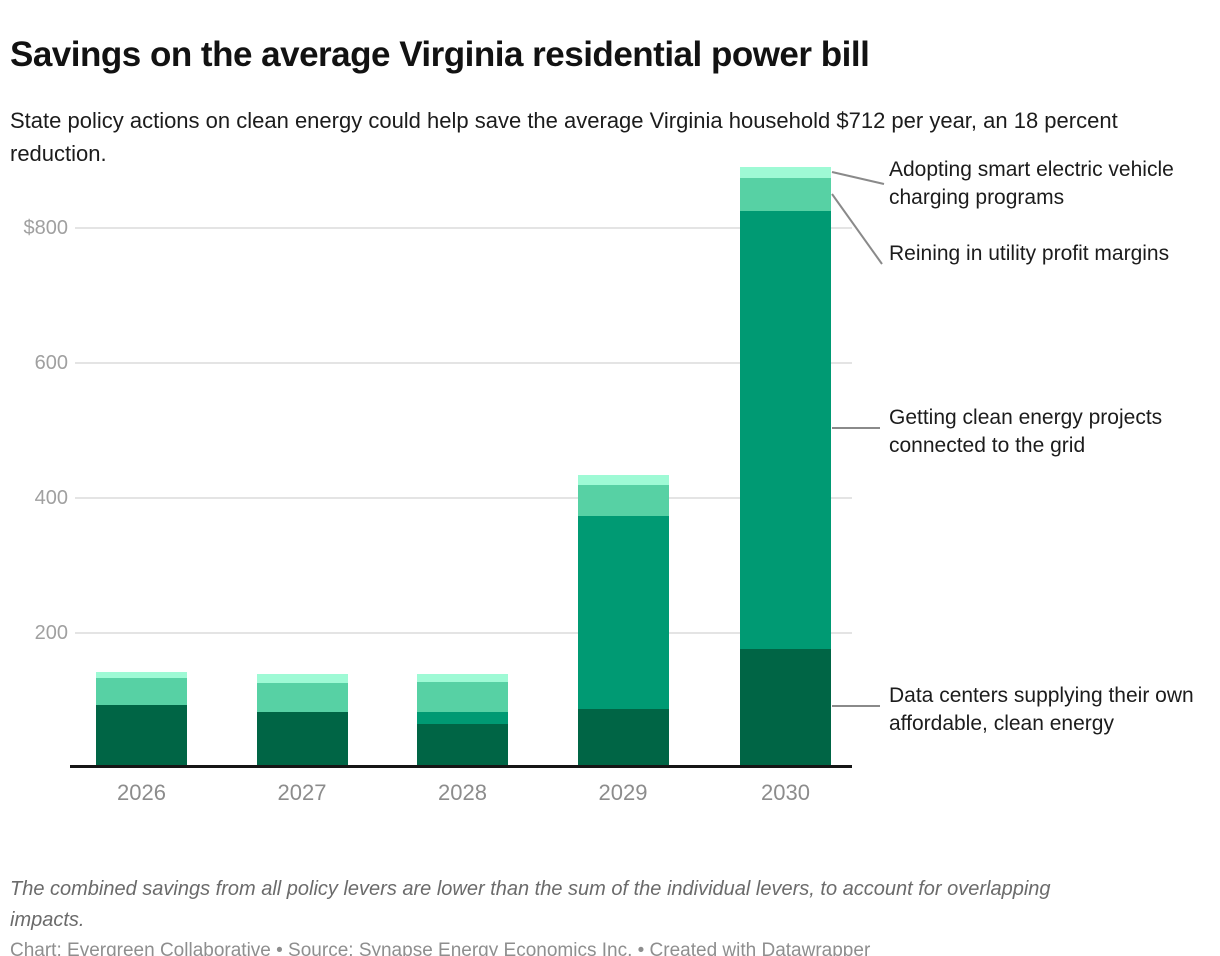  I want to click on y-tick-label-600: 600, so click(51, 362).